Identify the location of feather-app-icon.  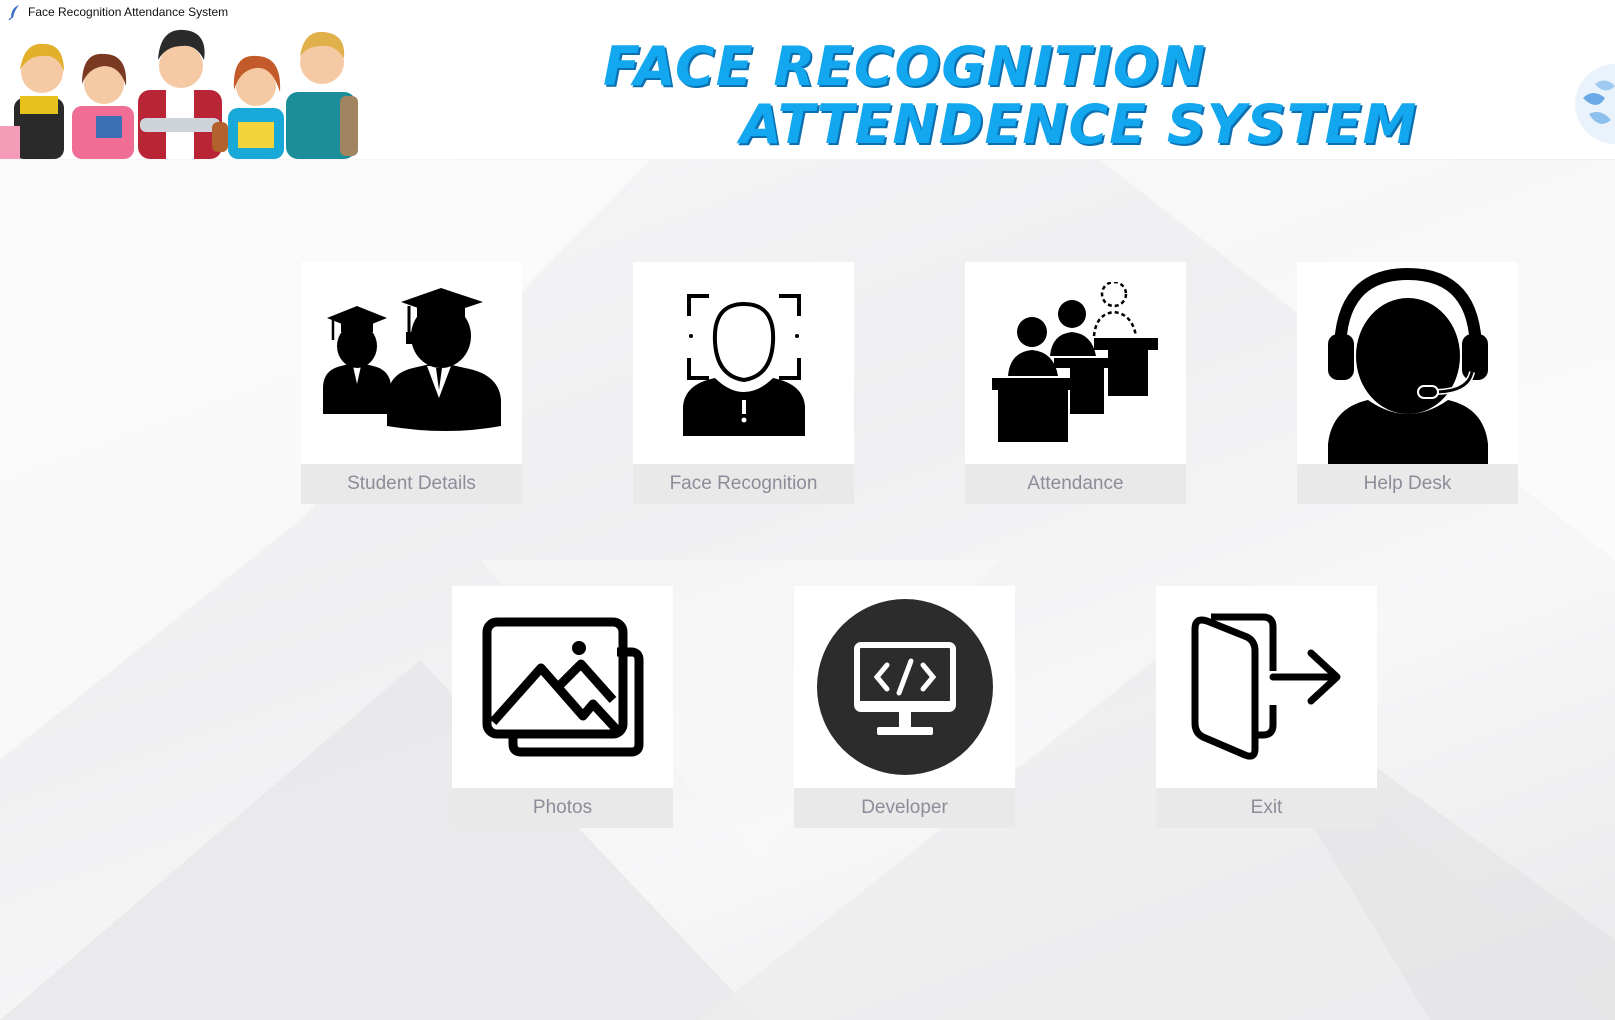
(13, 12).